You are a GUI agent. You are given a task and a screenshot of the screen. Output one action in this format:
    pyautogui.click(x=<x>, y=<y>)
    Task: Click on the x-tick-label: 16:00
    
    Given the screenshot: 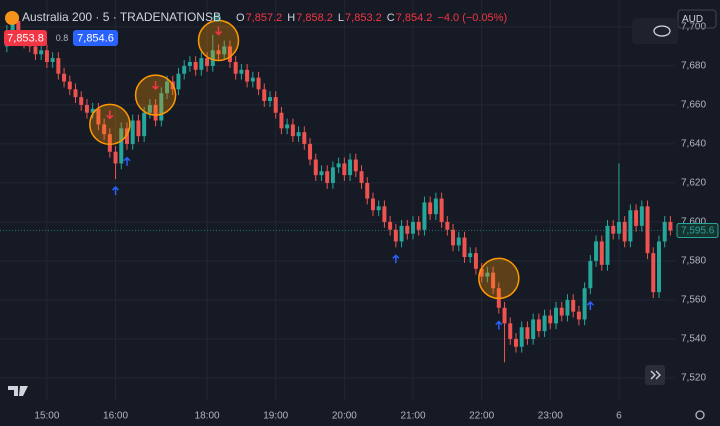 What is the action you would take?
    pyautogui.click(x=115, y=416)
    